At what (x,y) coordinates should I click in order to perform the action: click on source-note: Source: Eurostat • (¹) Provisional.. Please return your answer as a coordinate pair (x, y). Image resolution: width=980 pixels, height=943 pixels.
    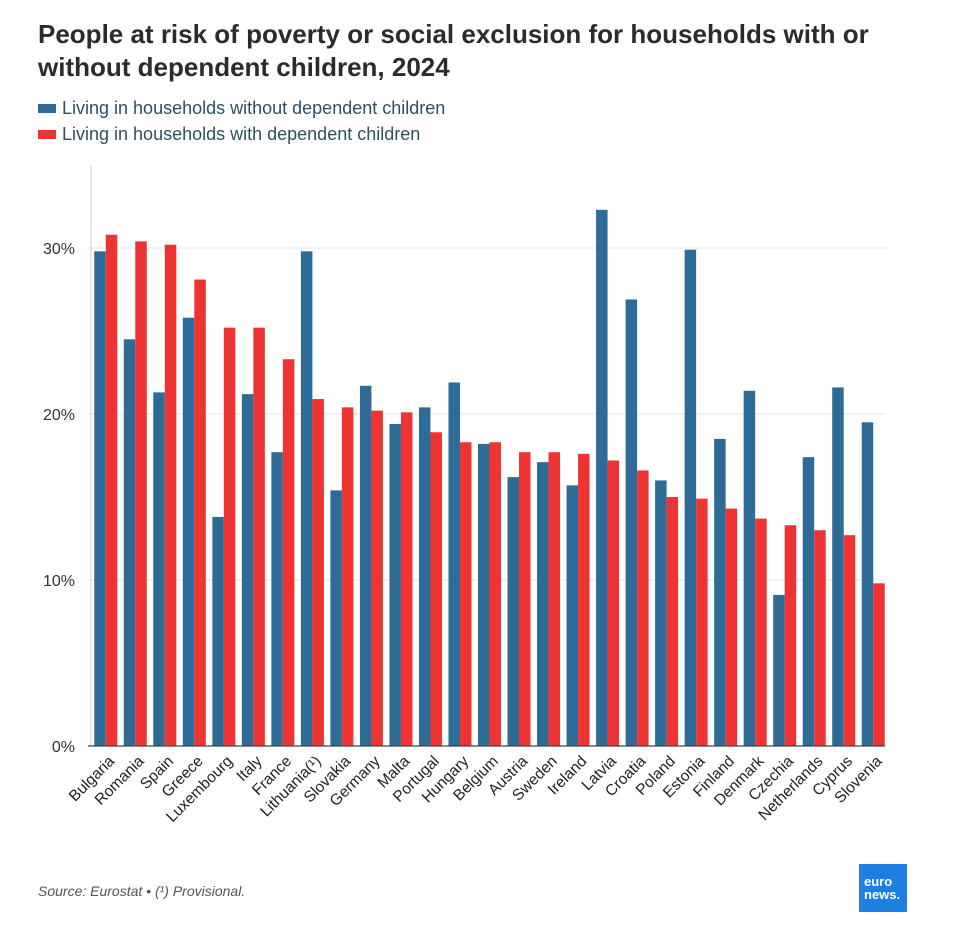
    Looking at the image, I should click on (142, 891).